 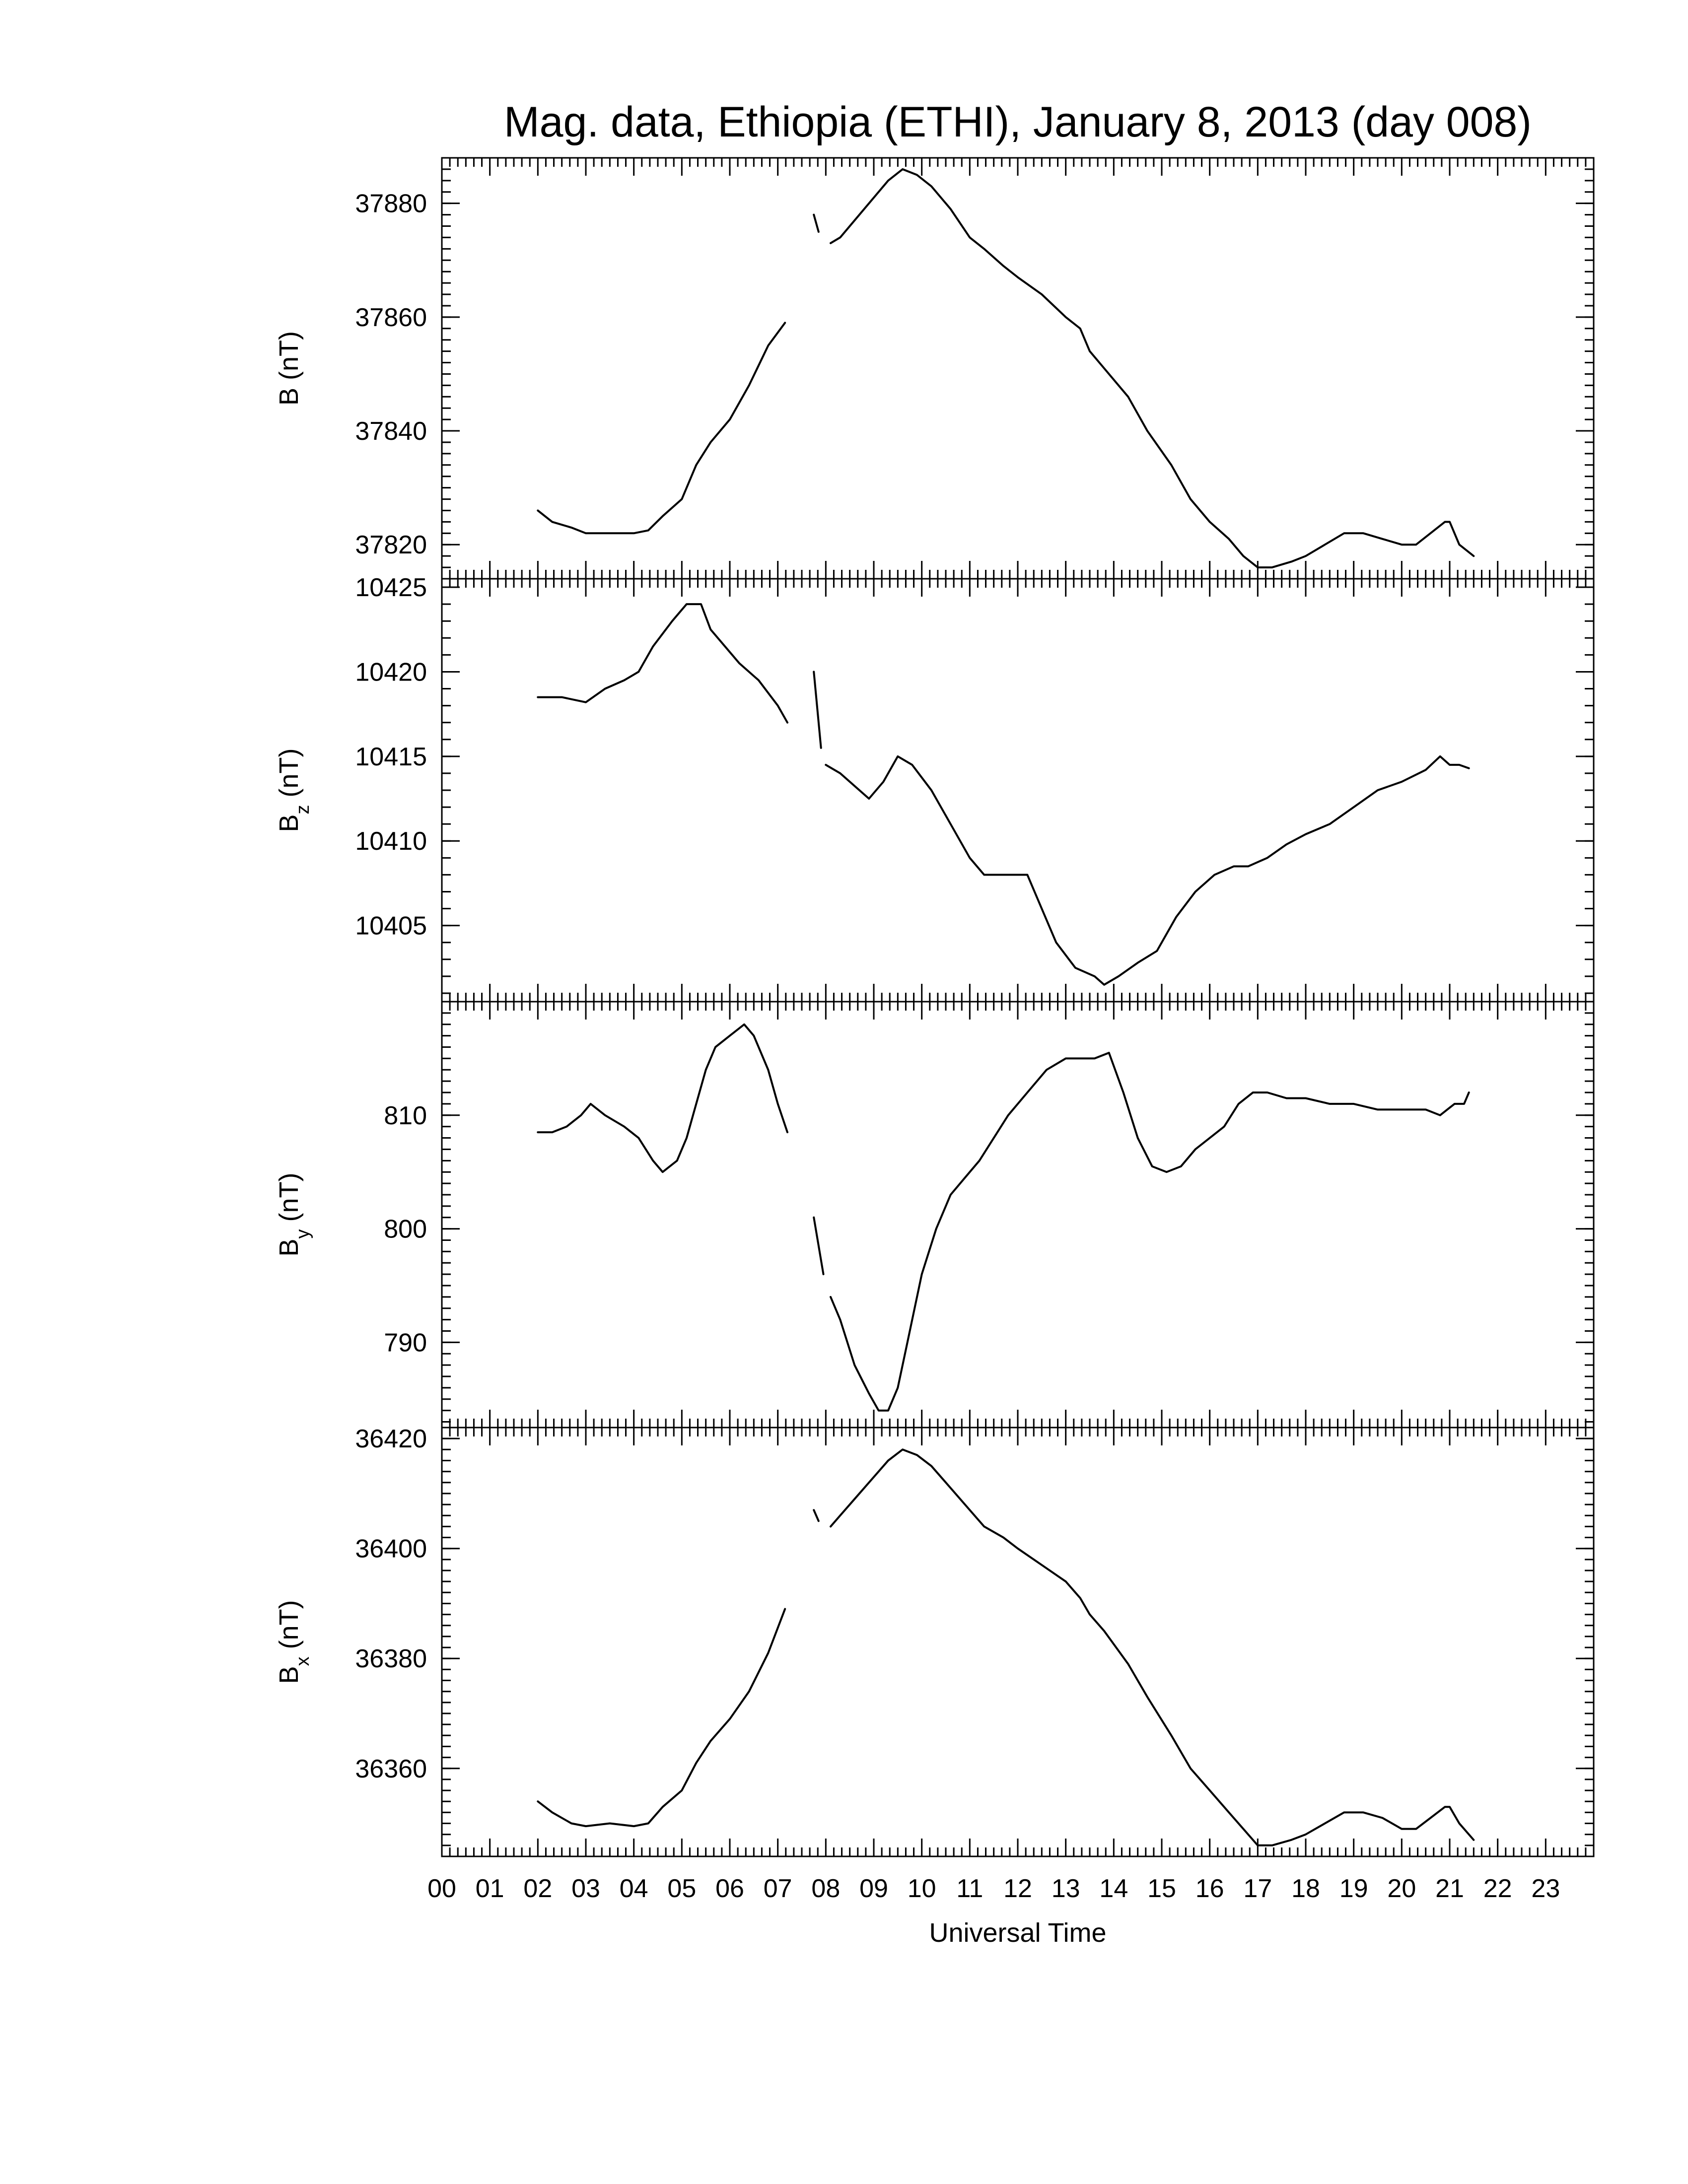 I want to click on x-tick-label: 20, so click(x=1401, y=1888).